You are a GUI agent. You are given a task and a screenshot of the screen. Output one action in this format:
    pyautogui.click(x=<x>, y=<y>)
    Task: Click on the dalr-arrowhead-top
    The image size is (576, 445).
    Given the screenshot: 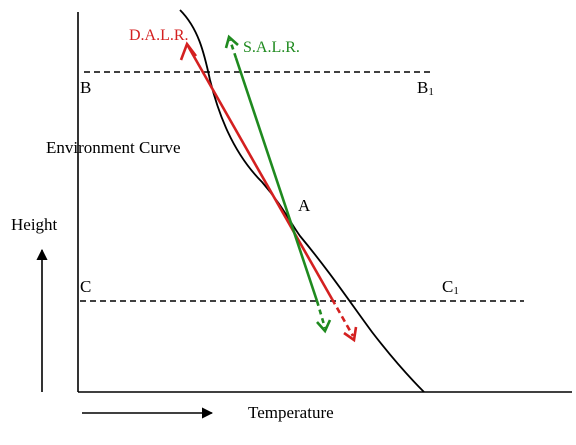 What is the action you would take?
    pyautogui.click(x=188, y=51)
    